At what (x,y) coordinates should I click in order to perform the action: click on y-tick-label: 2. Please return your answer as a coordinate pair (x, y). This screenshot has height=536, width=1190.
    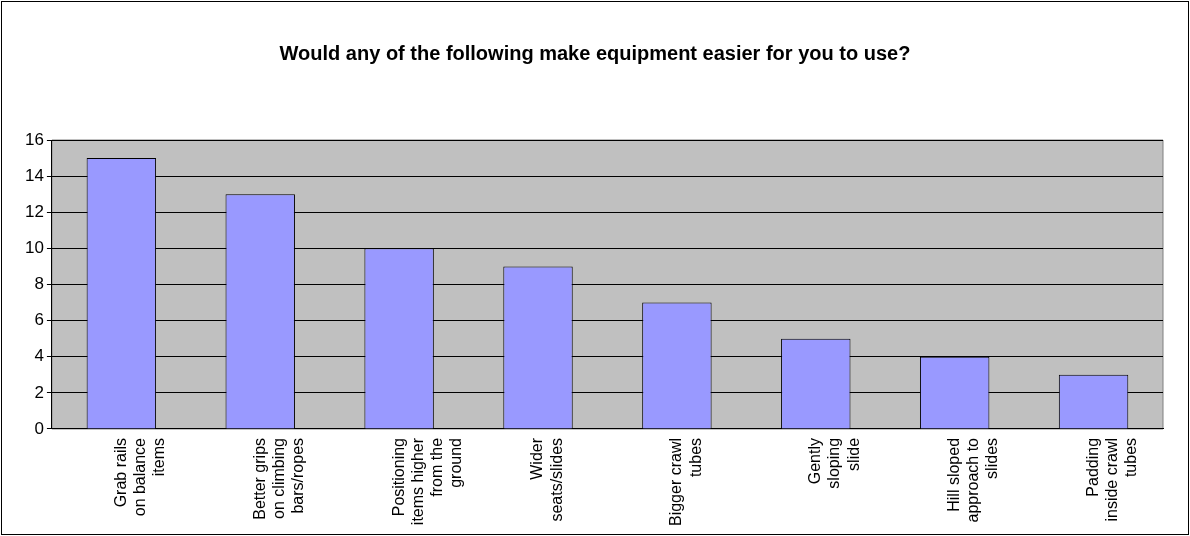
    Looking at the image, I should click on (39, 392).